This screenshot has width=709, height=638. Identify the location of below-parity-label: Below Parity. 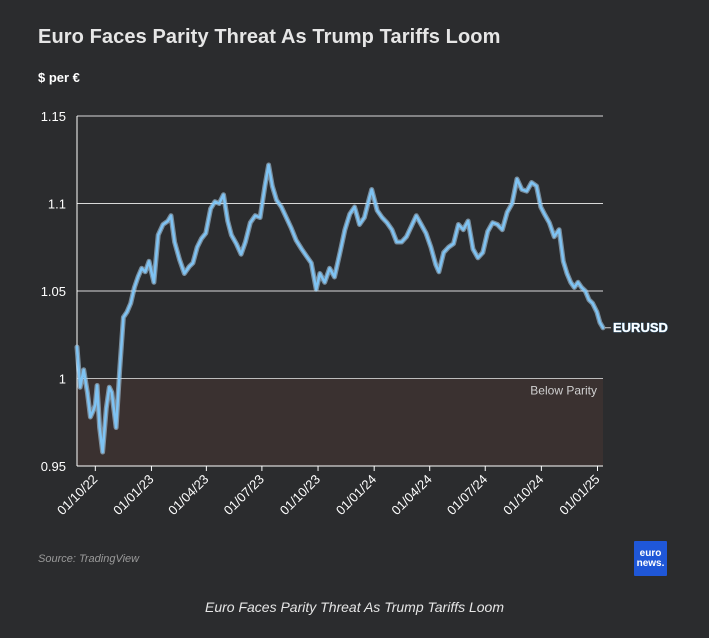
(563, 391).